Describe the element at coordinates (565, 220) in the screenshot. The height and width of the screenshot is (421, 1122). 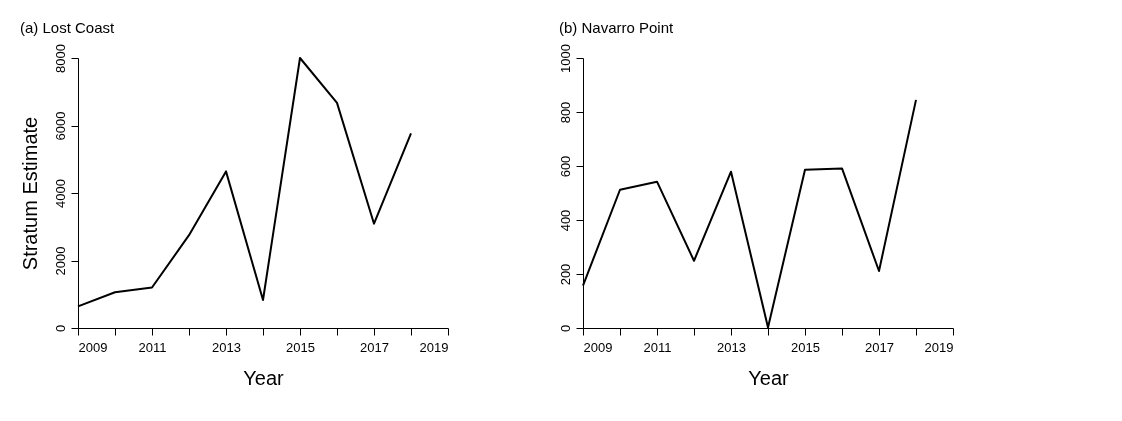
I see `y-tick-label: 400` at that location.